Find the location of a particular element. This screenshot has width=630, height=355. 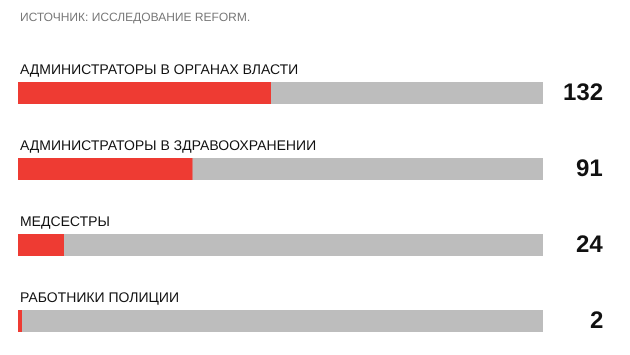

data-label: 91 is located at coordinates (589, 168).